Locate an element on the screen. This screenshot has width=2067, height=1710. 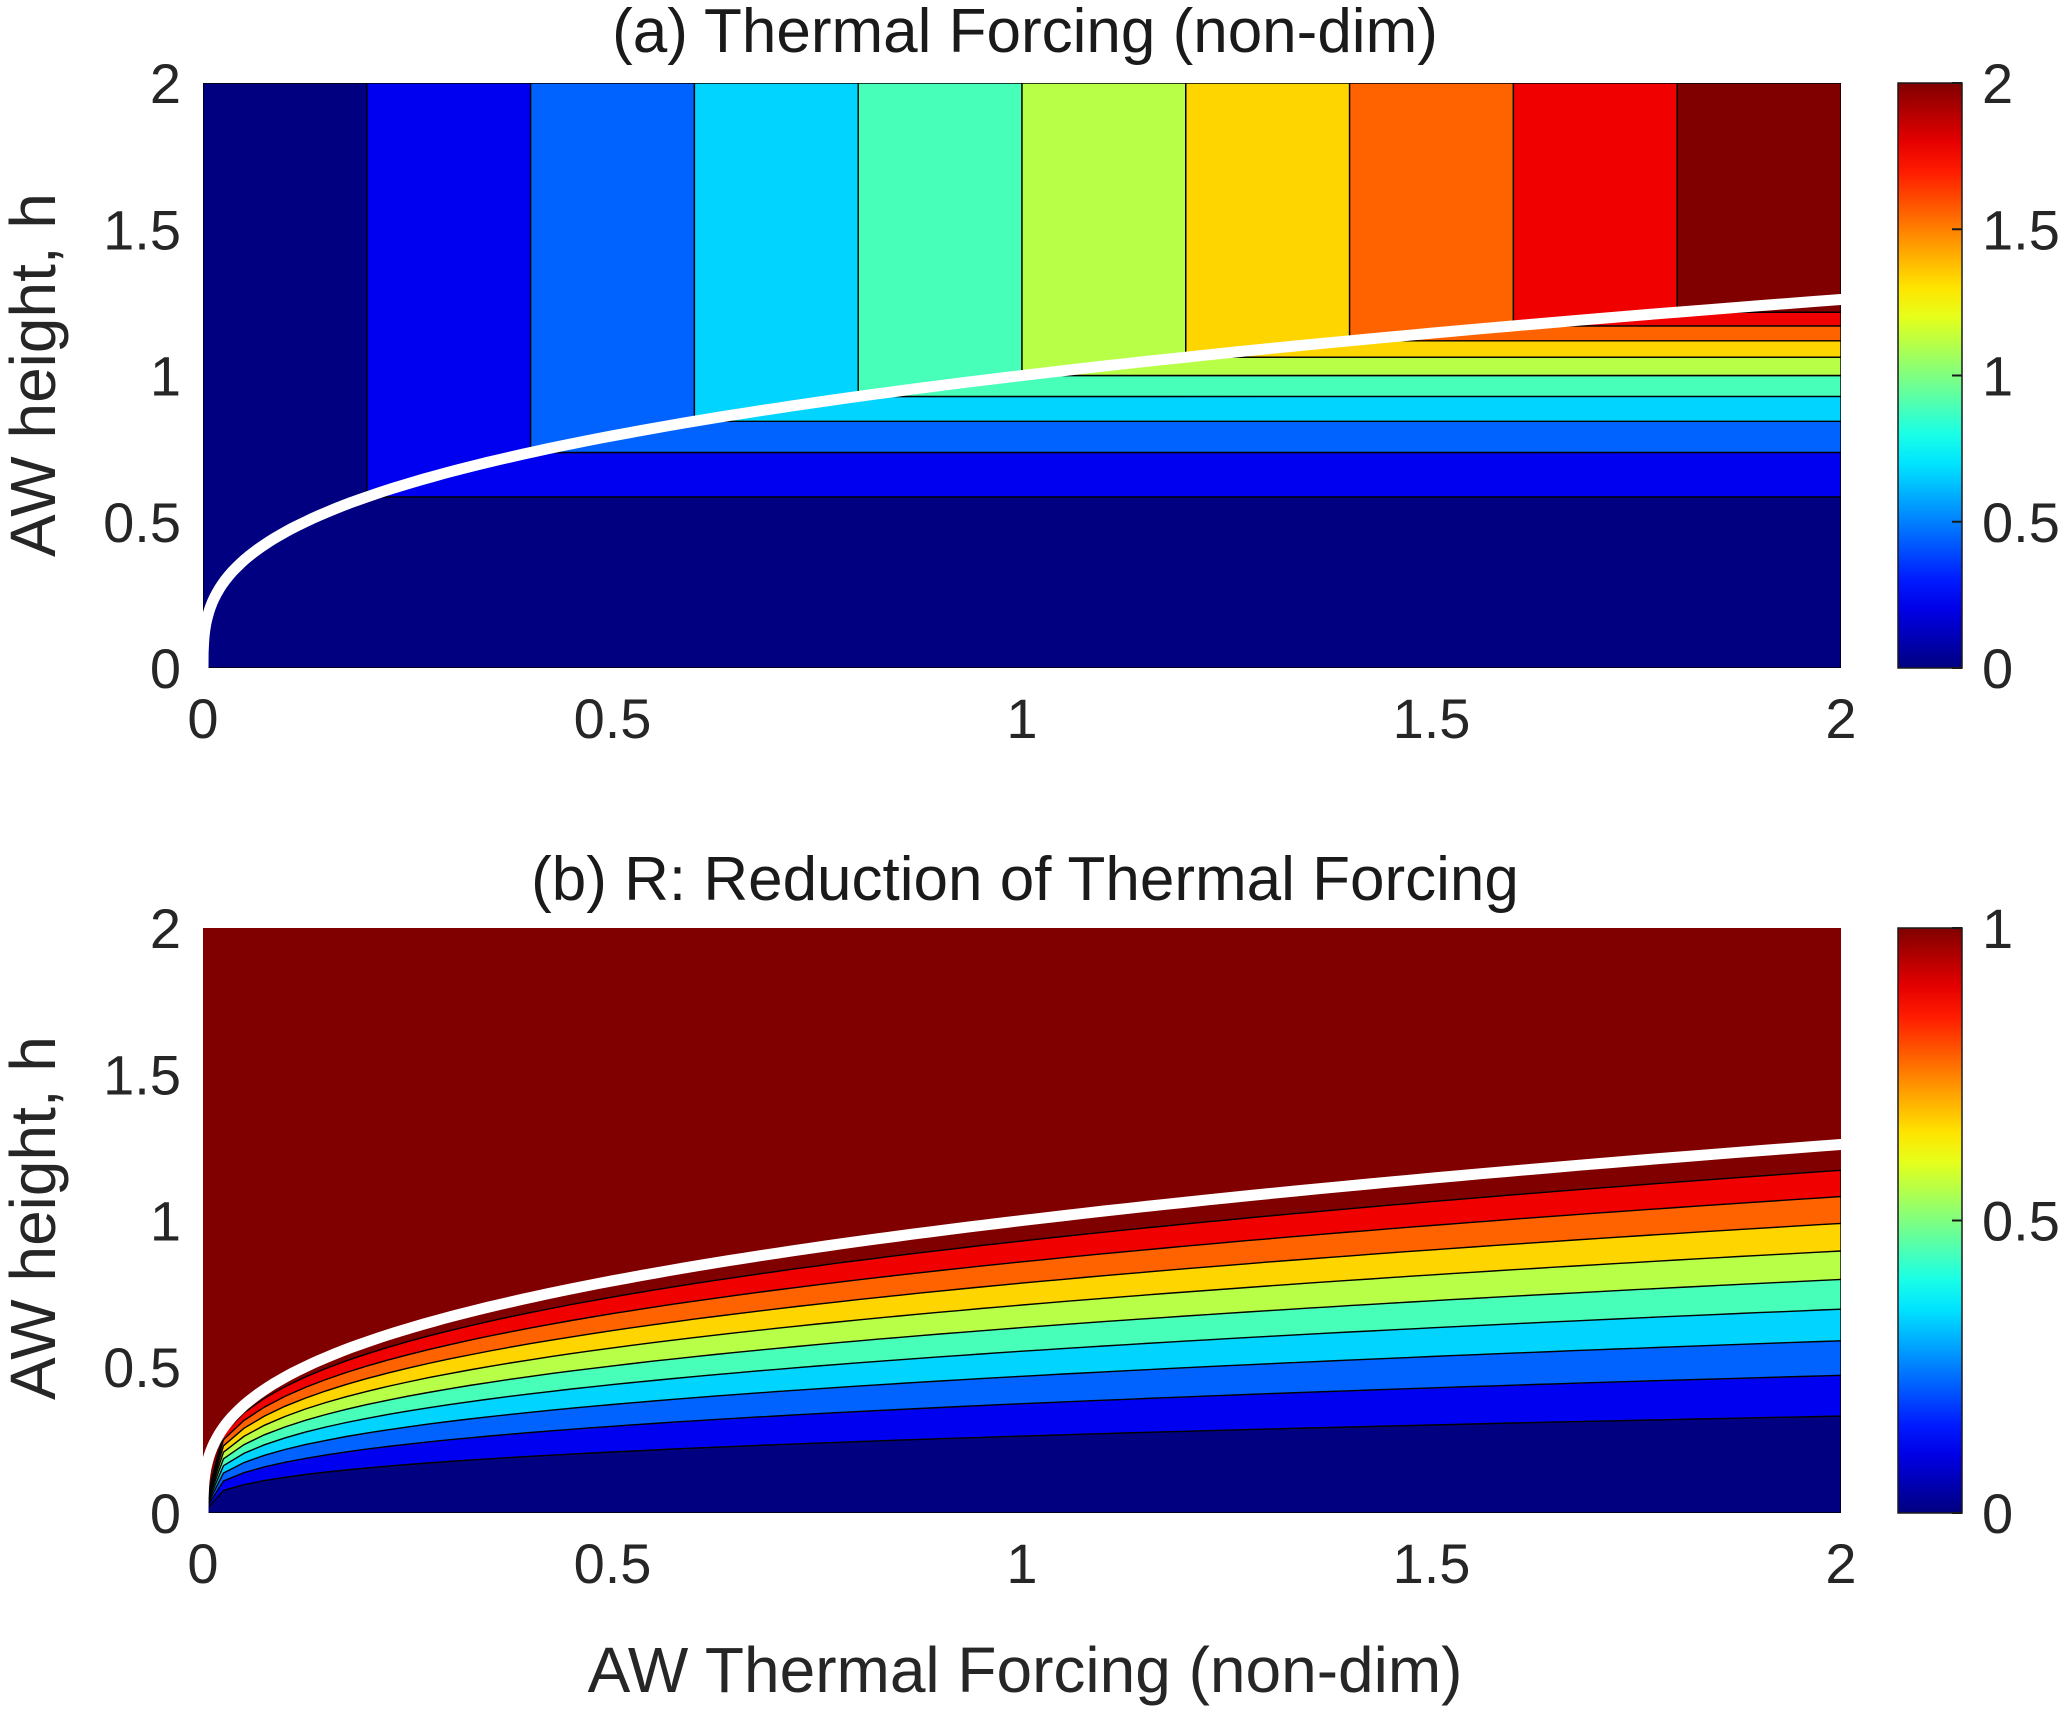
panel-a-colorbar: 0 0.5 1 1.5 2 is located at coordinates (1978, 376).